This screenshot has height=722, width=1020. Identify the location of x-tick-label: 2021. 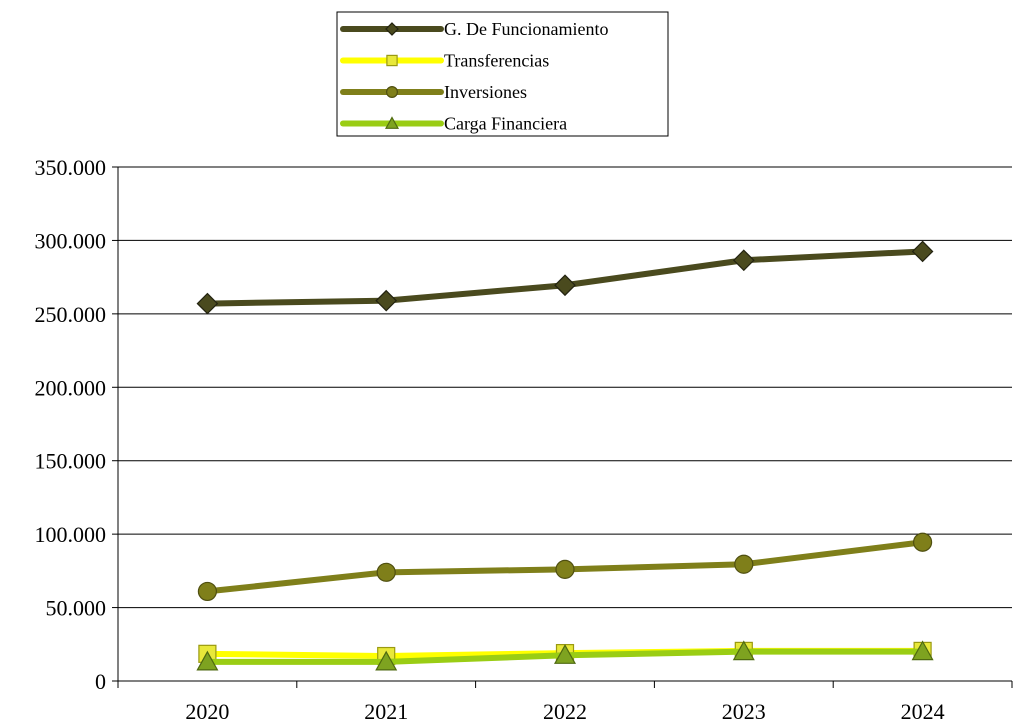
(386, 710).